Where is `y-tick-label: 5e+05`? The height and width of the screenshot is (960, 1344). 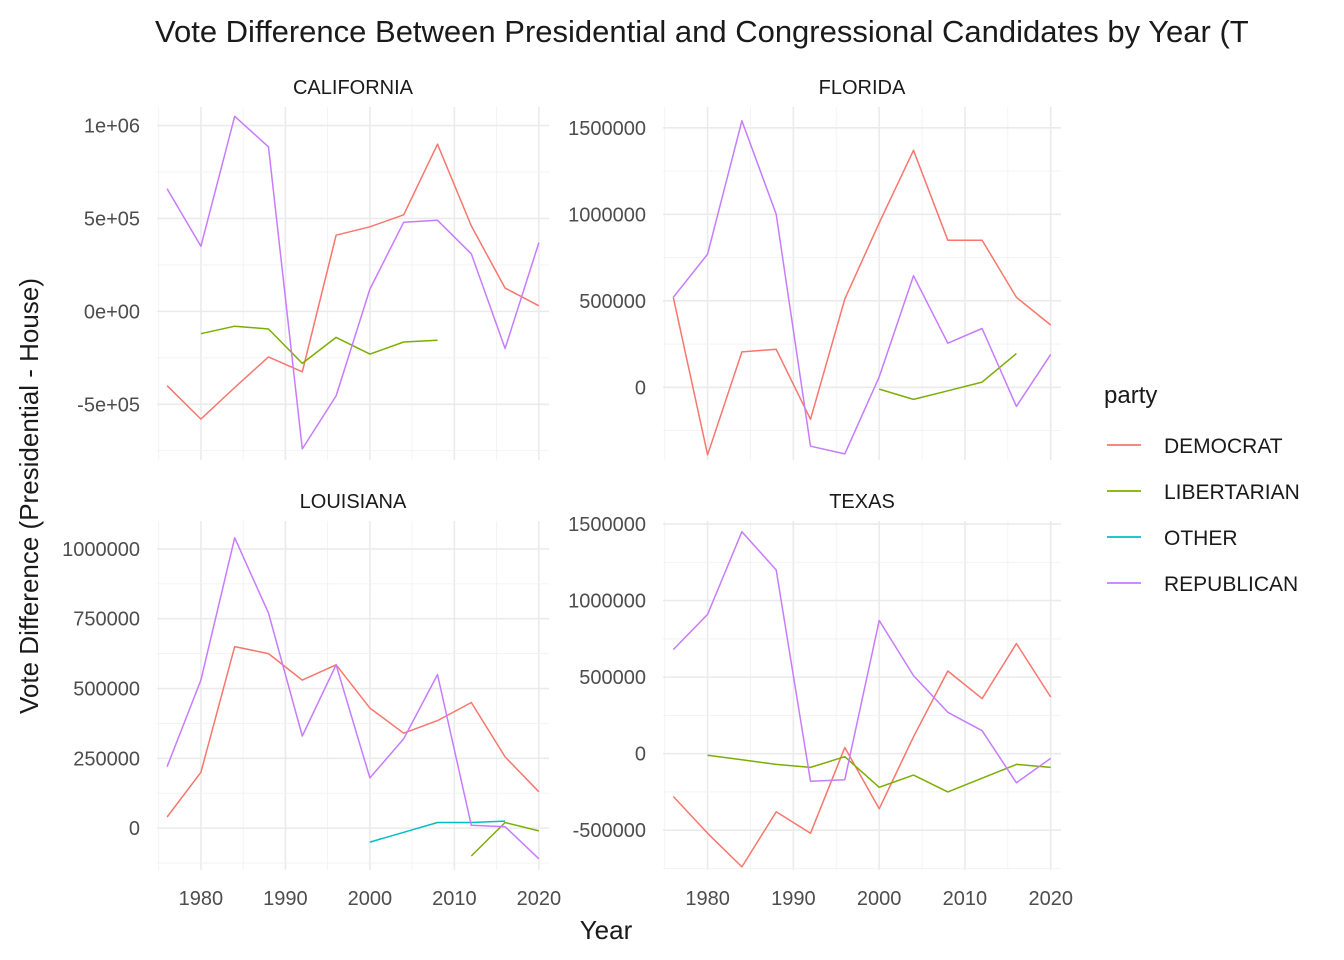 y-tick-label: 5e+05 is located at coordinates (112, 219).